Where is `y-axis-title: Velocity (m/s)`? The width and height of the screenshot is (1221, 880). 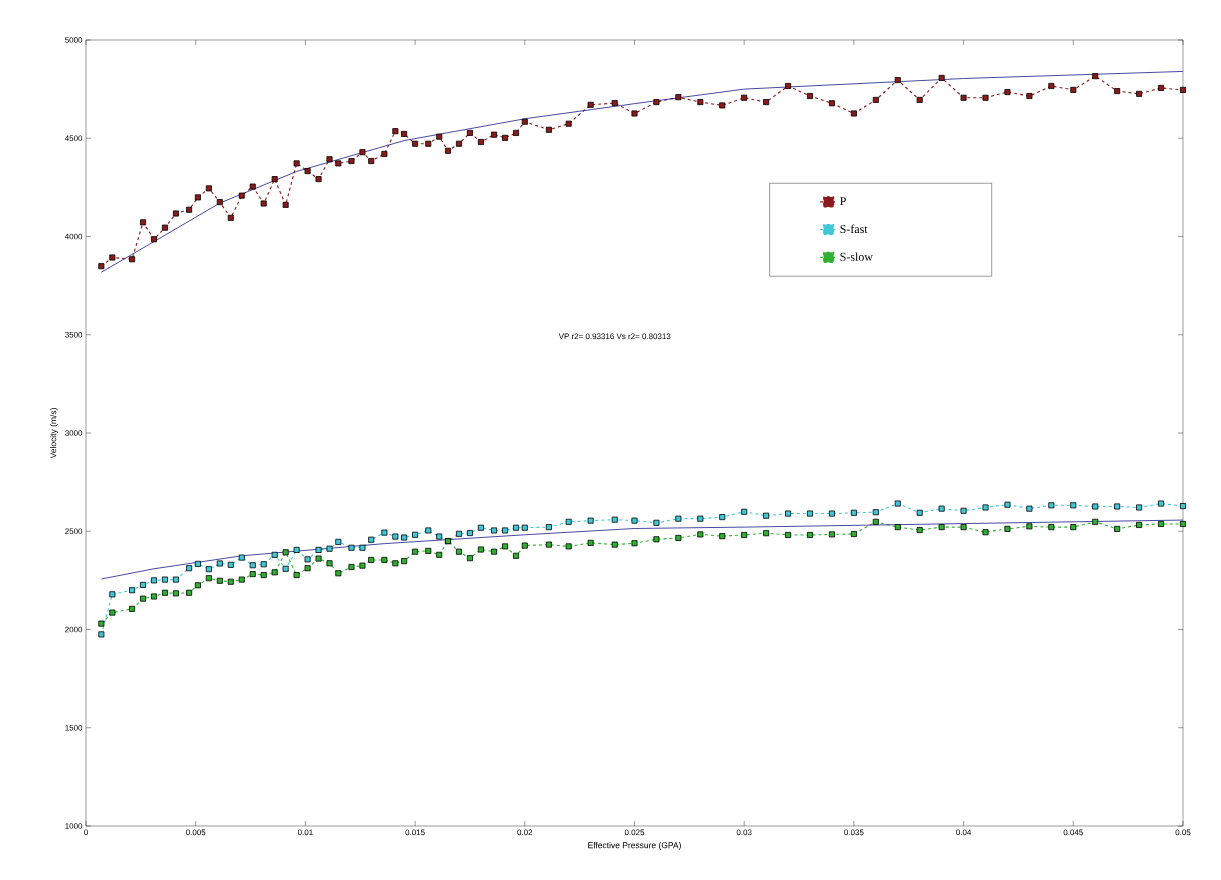
y-axis-title: Velocity (m/s) is located at coordinates (54, 433).